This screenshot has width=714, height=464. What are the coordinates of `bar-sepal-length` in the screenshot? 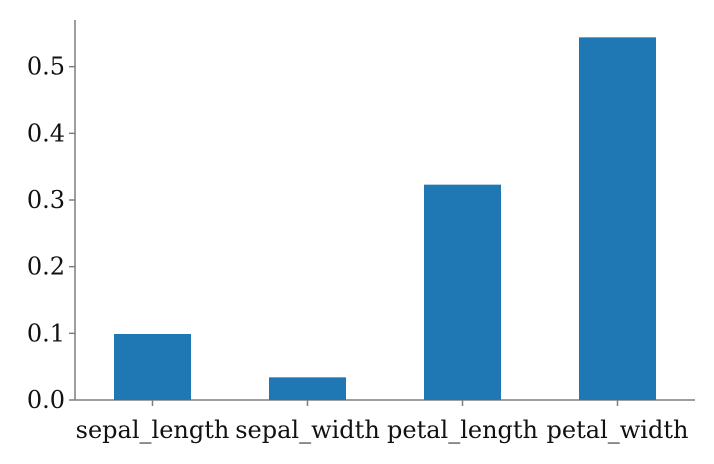 It's located at (152, 367).